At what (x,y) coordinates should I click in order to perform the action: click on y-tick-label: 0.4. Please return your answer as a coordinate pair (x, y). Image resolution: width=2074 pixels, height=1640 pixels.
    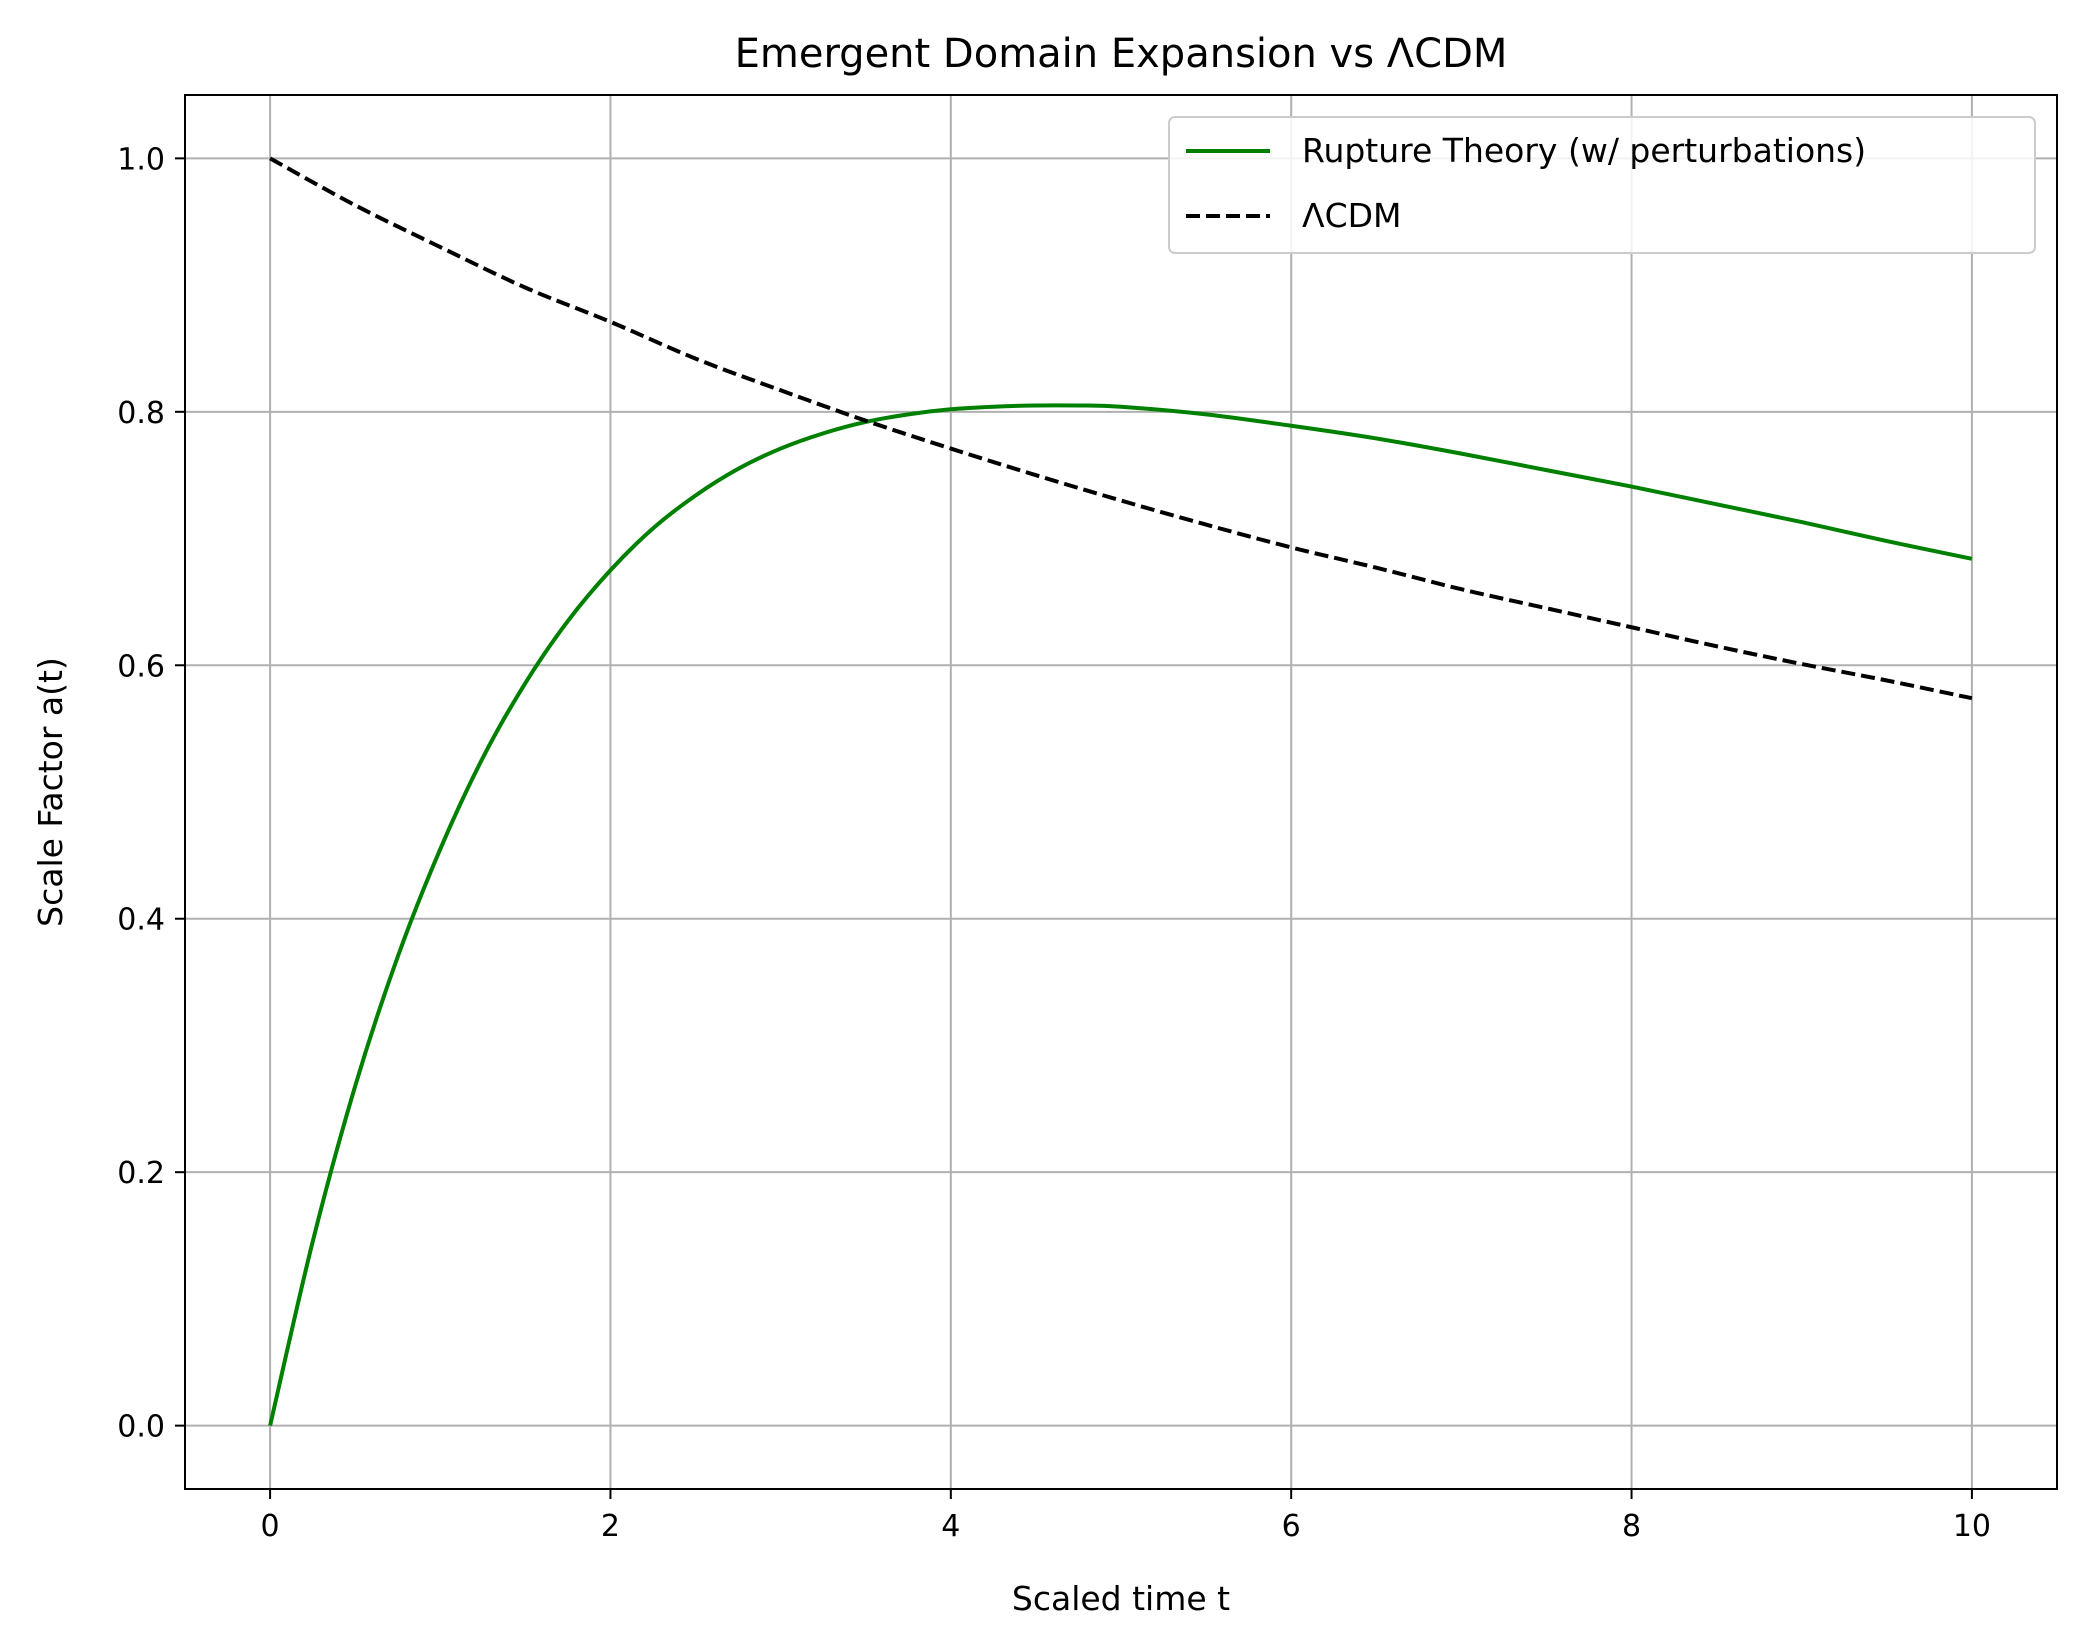
    Looking at the image, I should click on (141, 920).